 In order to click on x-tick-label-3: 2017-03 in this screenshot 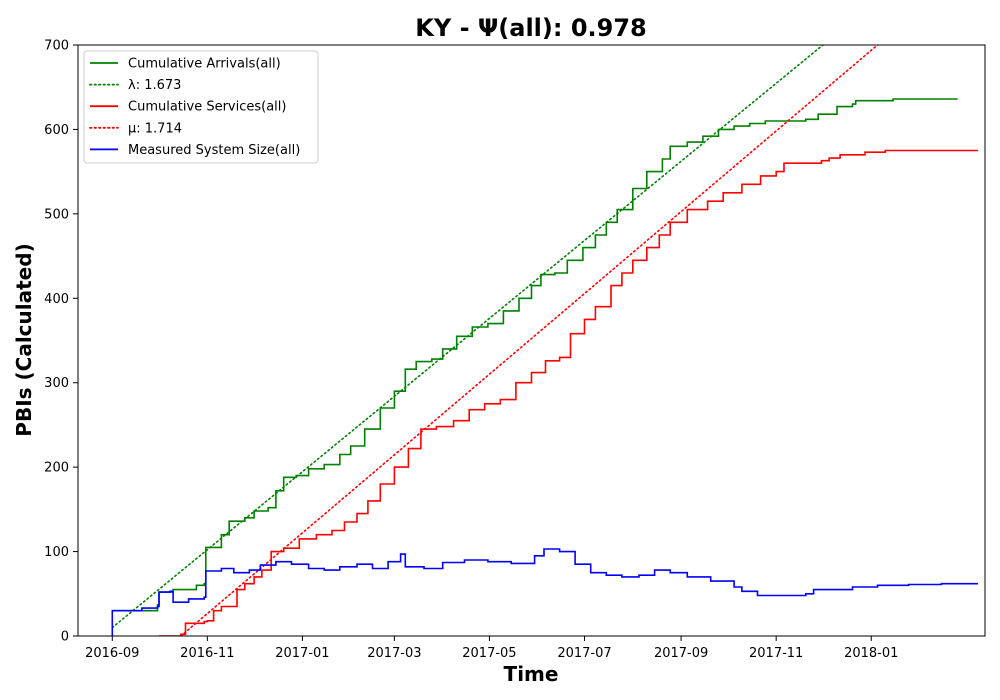, I will do `click(394, 653)`.